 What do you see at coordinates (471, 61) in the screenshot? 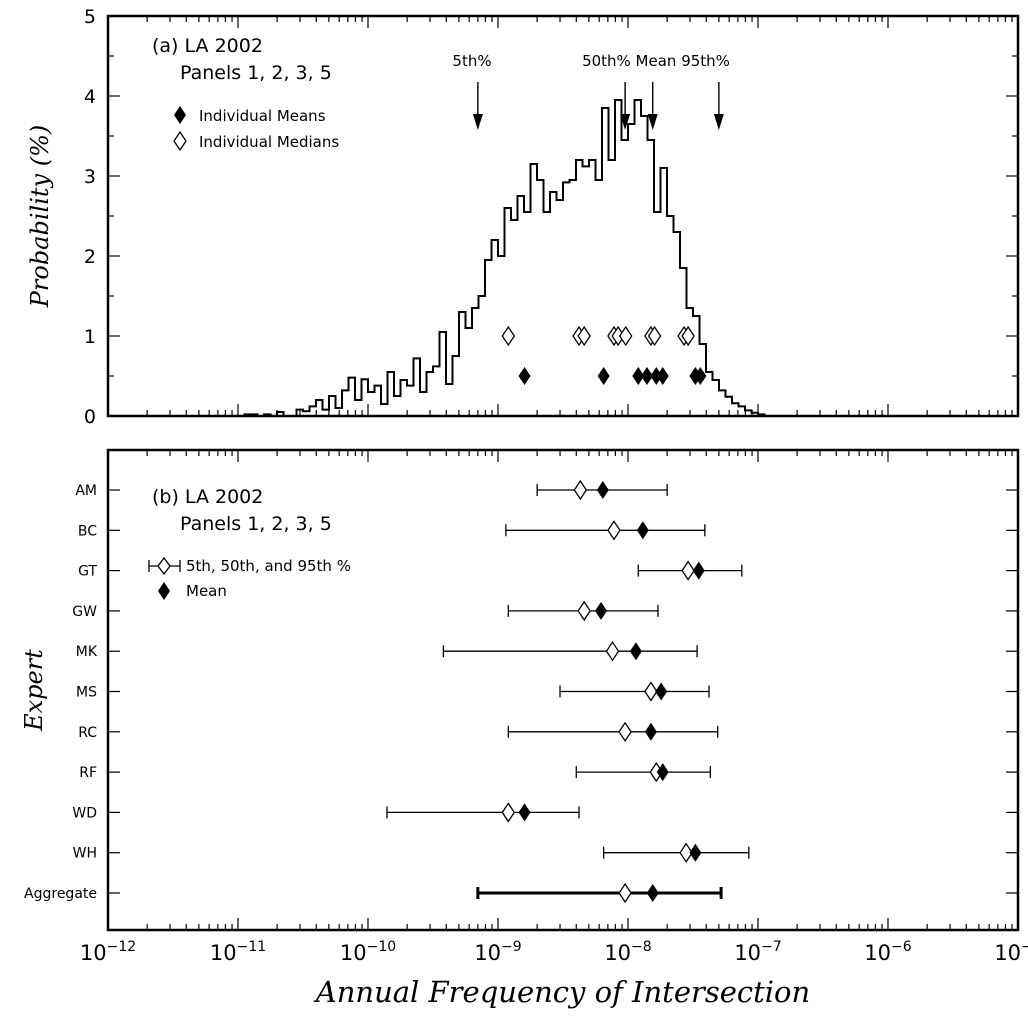
I see `percentile-label-5th: 5th%` at bounding box center [471, 61].